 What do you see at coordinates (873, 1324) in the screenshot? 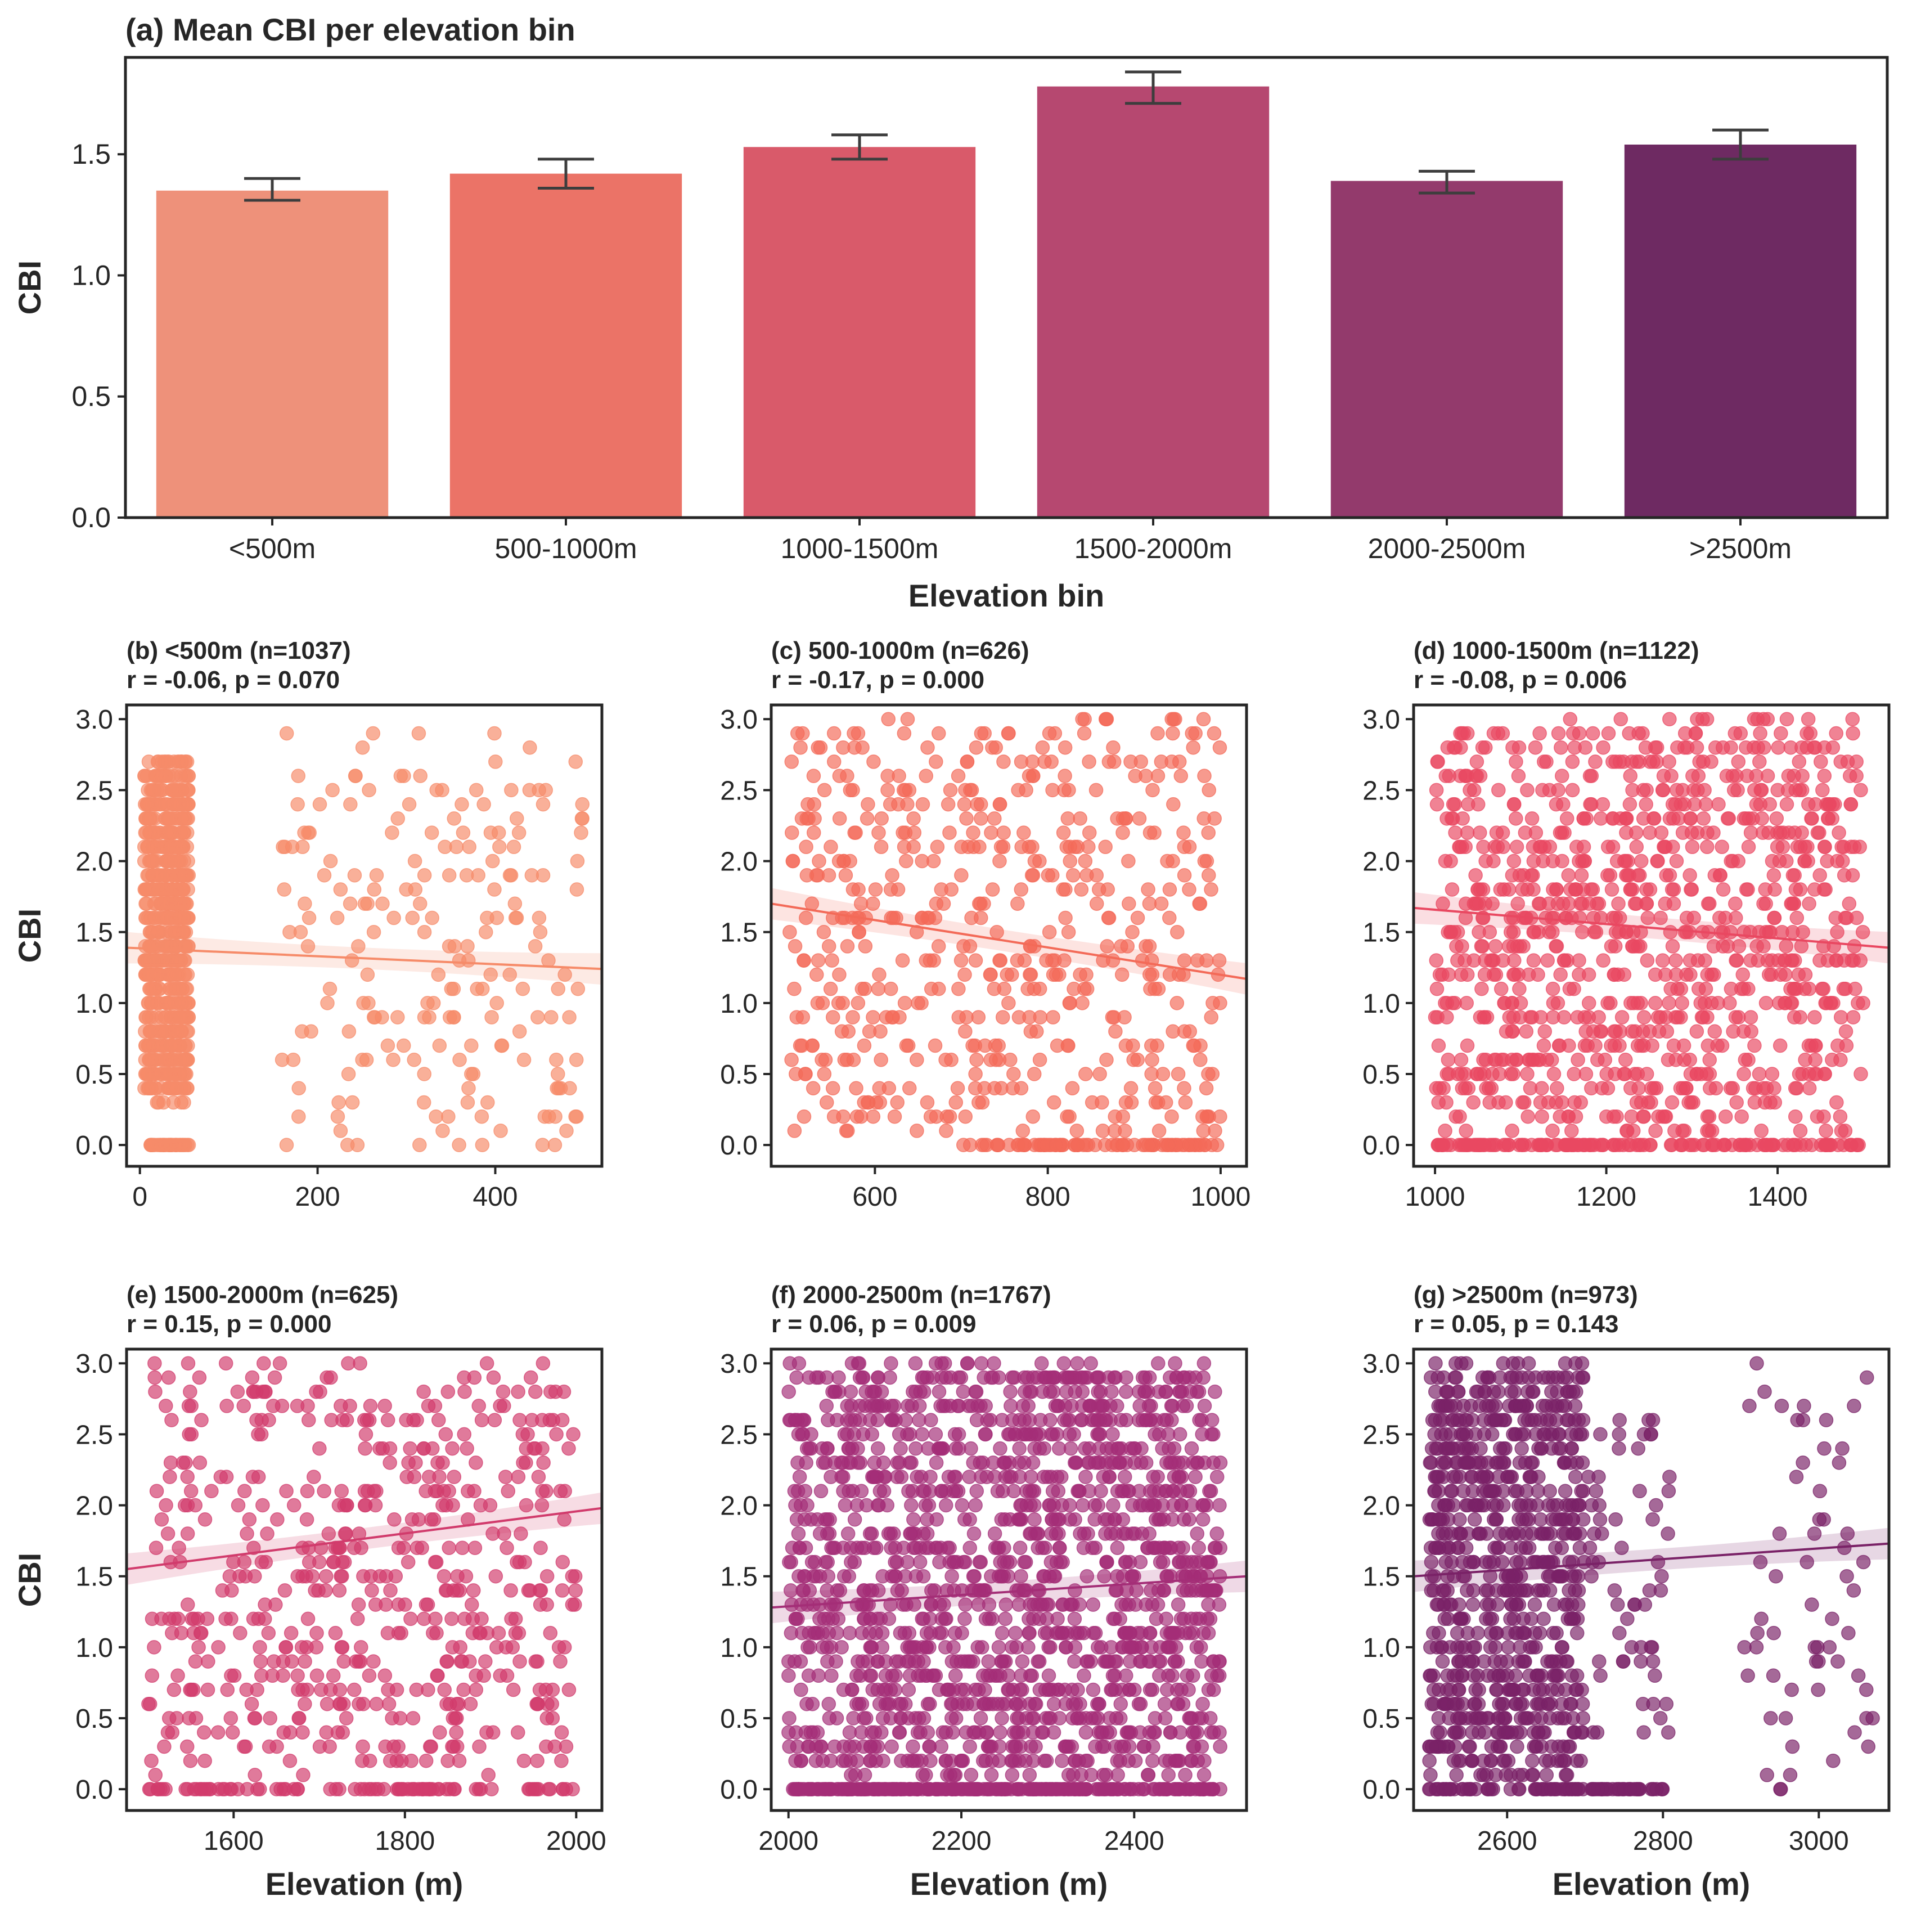
I see `panel-subtitle: r = 0.06, p = 0.009` at bounding box center [873, 1324].